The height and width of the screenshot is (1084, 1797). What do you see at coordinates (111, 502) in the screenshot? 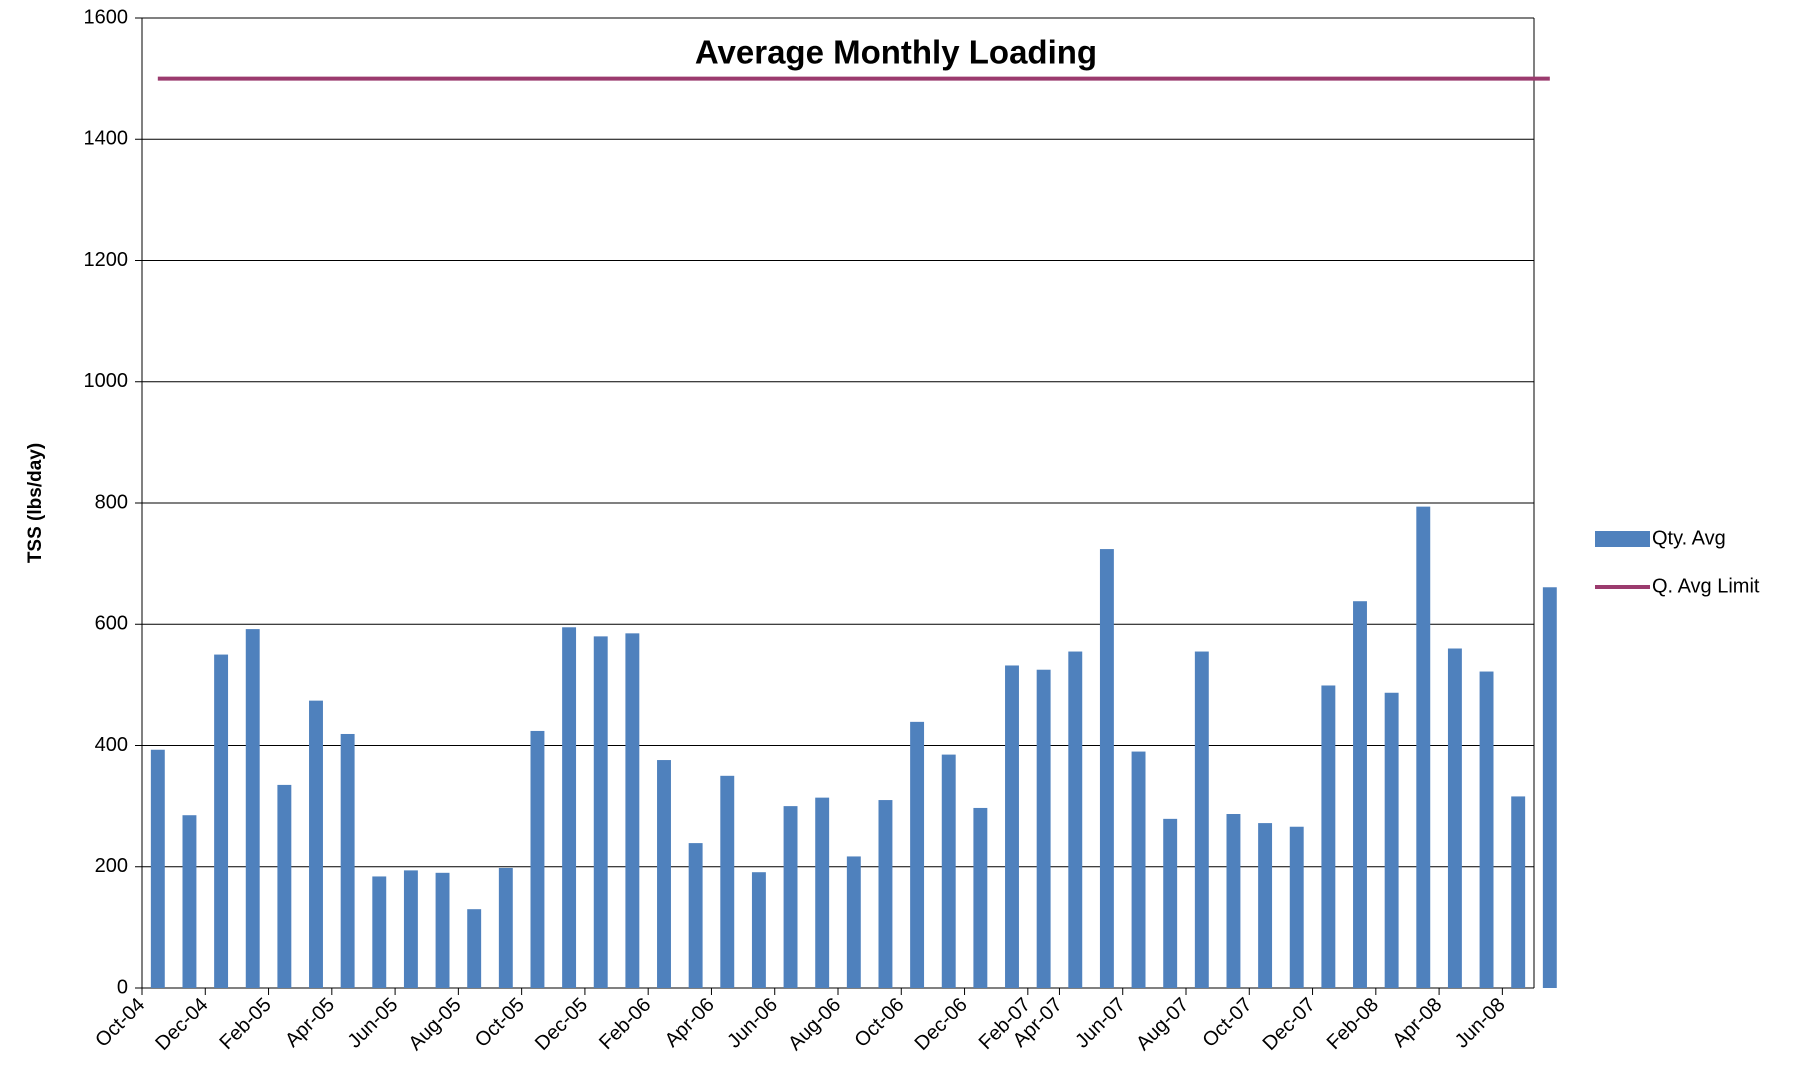
I see `y-tick-label: 800` at bounding box center [111, 502].